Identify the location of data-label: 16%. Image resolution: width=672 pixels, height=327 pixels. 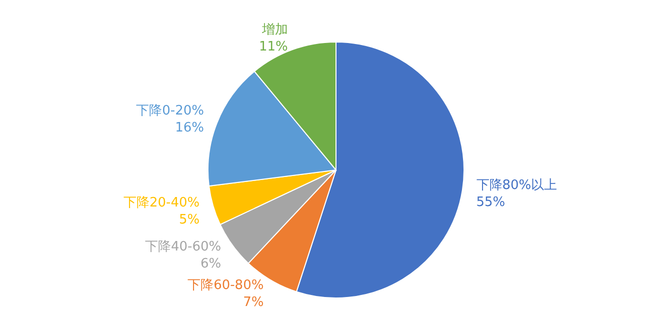
(189, 128).